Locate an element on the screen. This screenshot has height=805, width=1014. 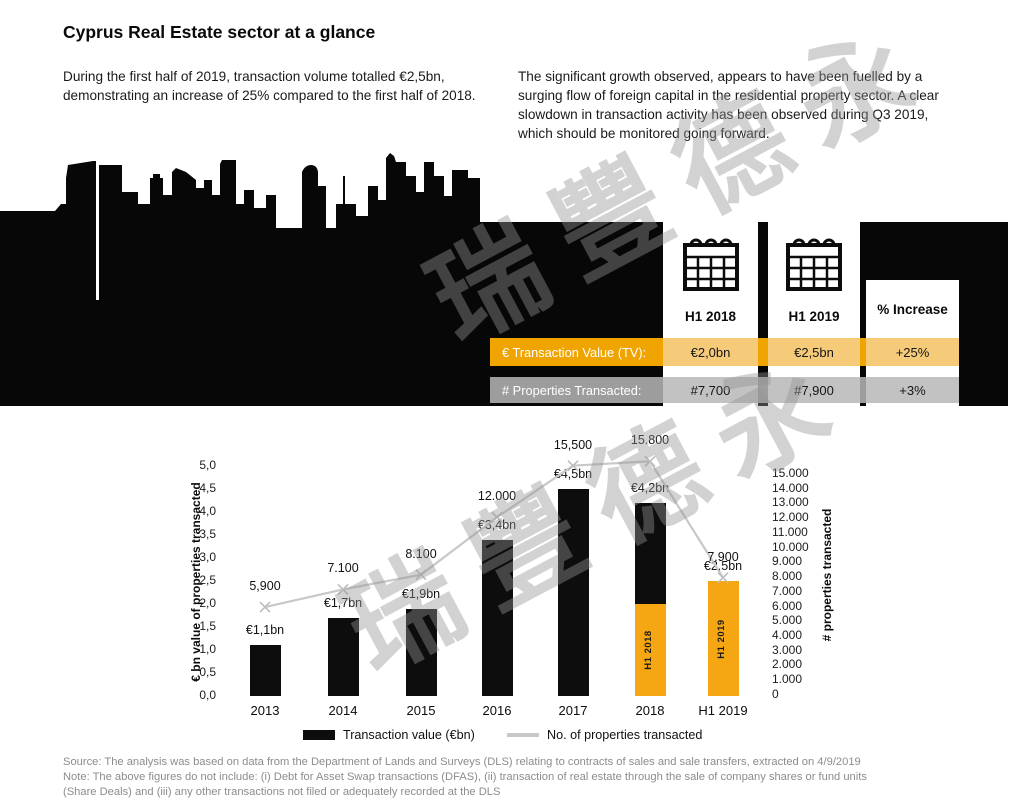
bar-data-label: €1,9bn is located at coordinates (421, 593).